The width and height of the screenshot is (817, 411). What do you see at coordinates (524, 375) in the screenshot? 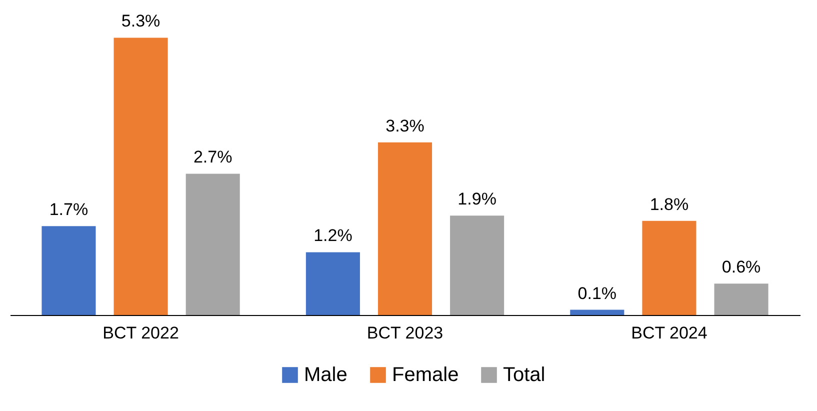
I see `legend-label: Total` at bounding box center [524, 375].